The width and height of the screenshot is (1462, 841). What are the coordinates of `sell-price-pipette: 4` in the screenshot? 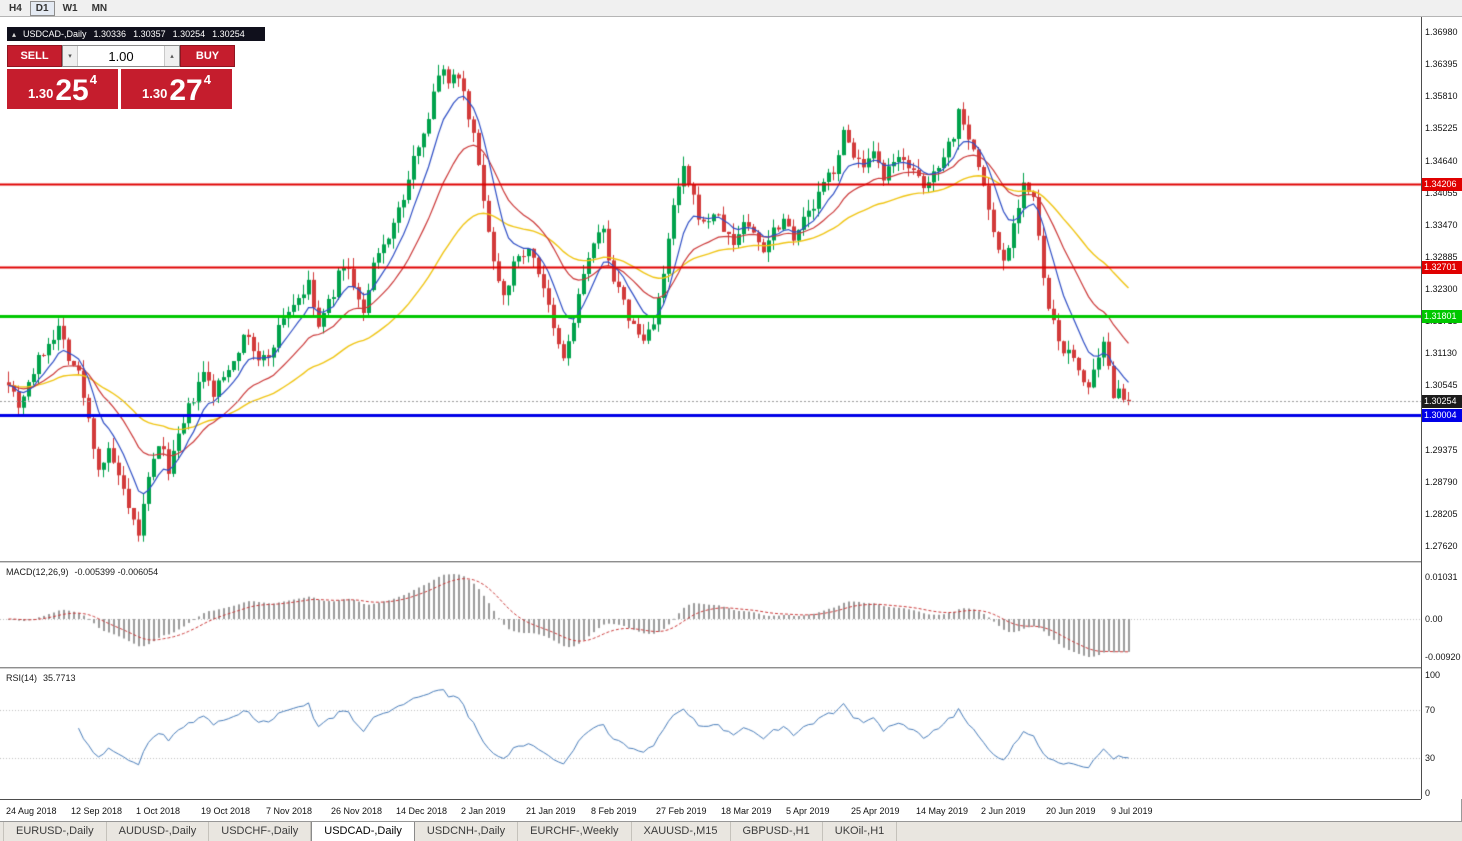 It's located at (93, 79).